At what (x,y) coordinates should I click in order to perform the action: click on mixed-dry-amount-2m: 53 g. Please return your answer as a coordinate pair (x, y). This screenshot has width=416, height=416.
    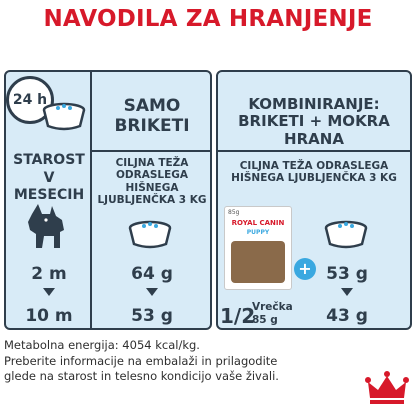
    Looking at the image, I should click on (347, 274).